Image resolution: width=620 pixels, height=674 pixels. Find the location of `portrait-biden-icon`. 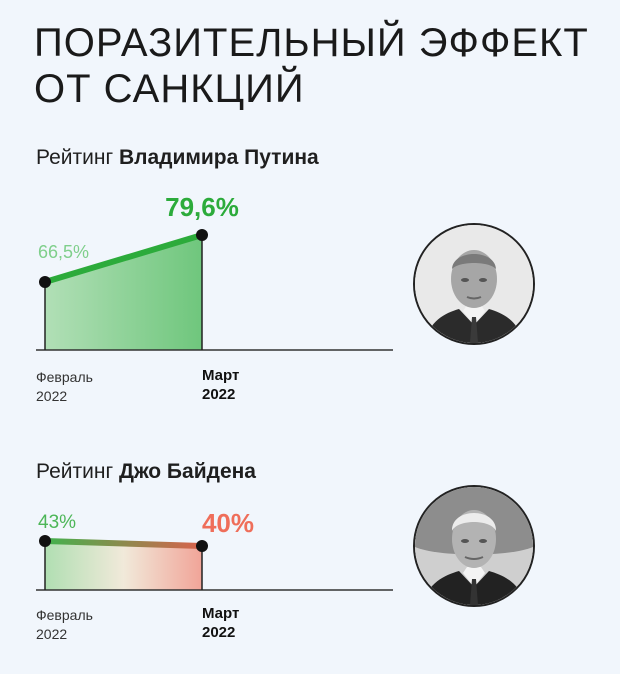

portrait-biden-icon is located at coordinates (474, 546).